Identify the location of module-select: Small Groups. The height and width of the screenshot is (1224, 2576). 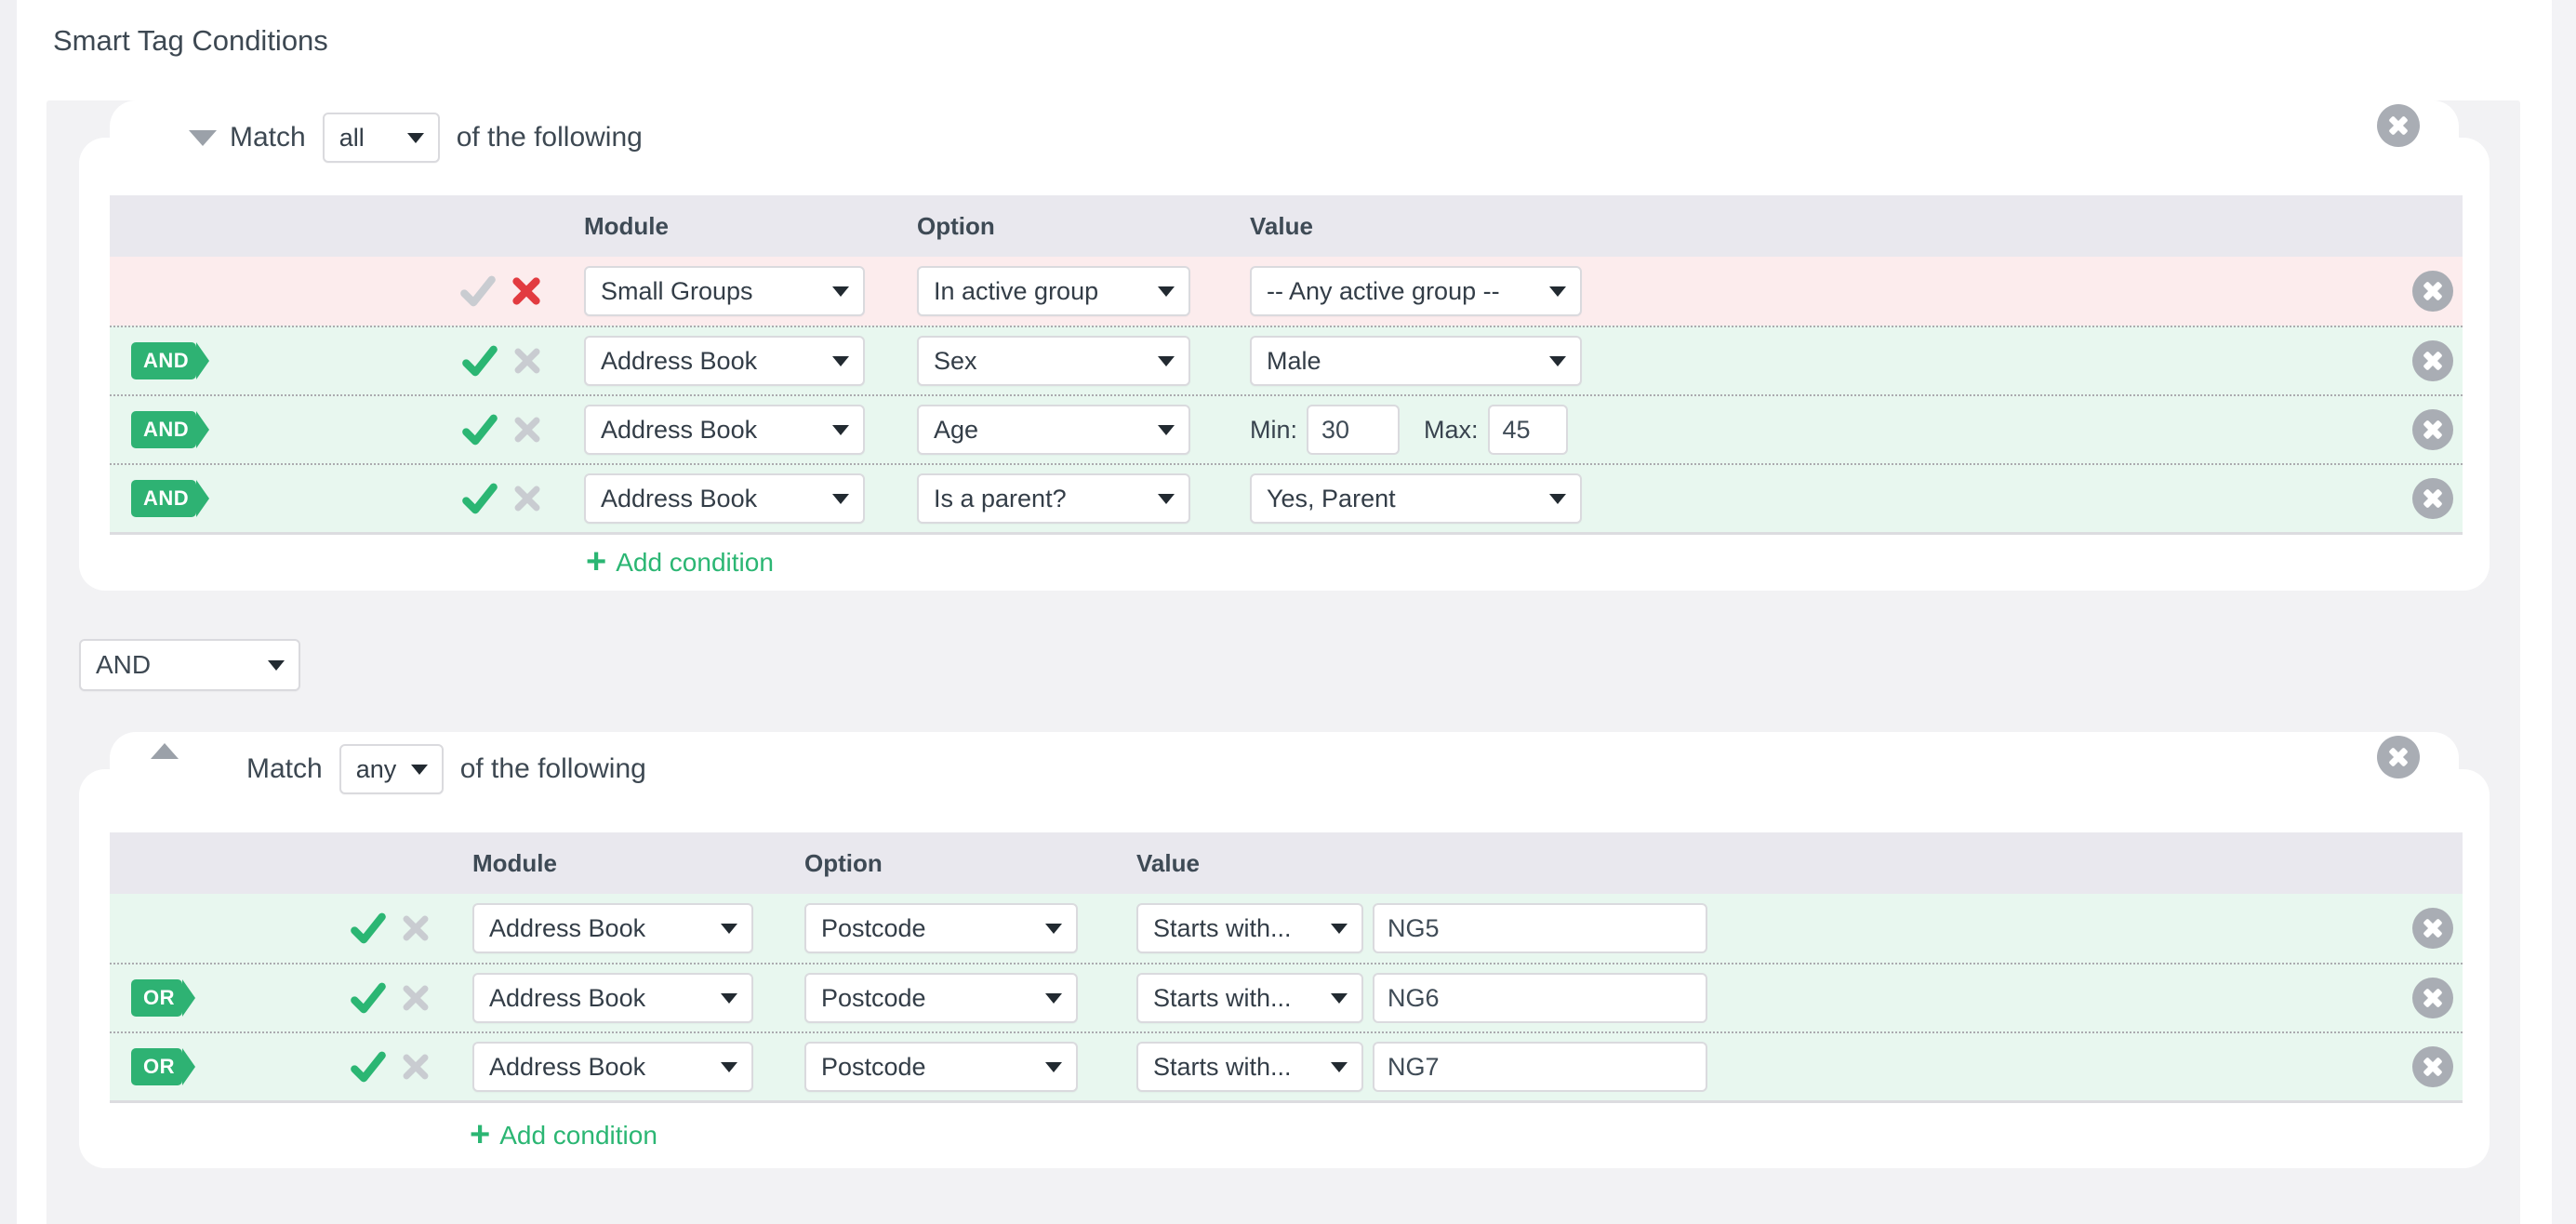
(724, 291).